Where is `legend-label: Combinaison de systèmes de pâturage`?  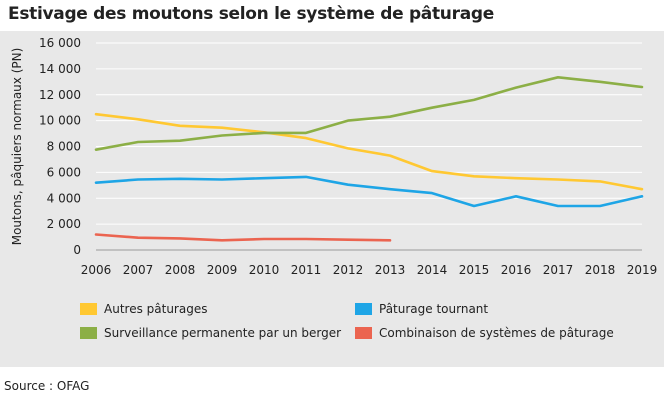
legend-label: Combinaison de systèmes de pâturage is located at coordinates (496, 333).